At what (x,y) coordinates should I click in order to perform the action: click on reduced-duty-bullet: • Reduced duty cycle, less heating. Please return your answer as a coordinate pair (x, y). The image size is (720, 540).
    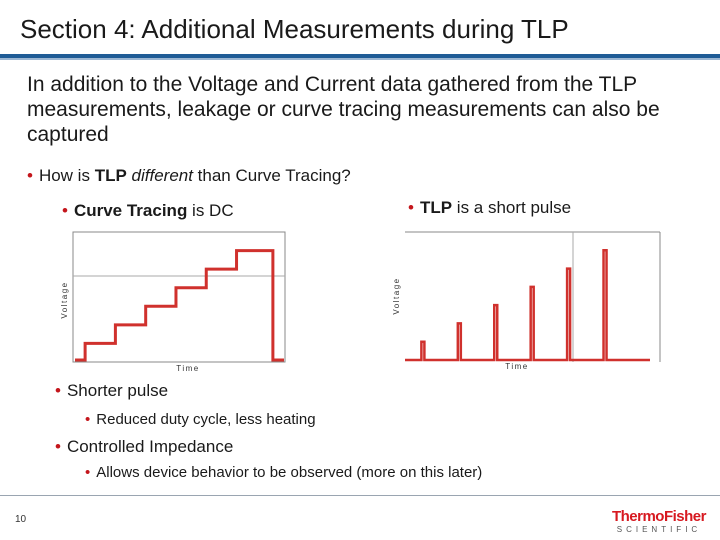
    Looking at the image, I should click on (200, 419).